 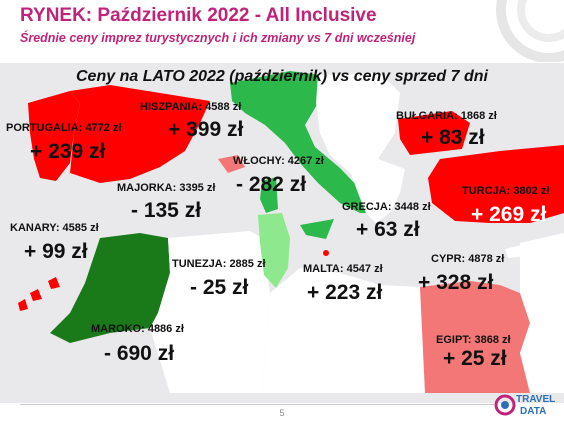 What do you see at coordinates (269, 195) in the screenshot?
I see `island-sardinia` at bounding box center [269, 195].